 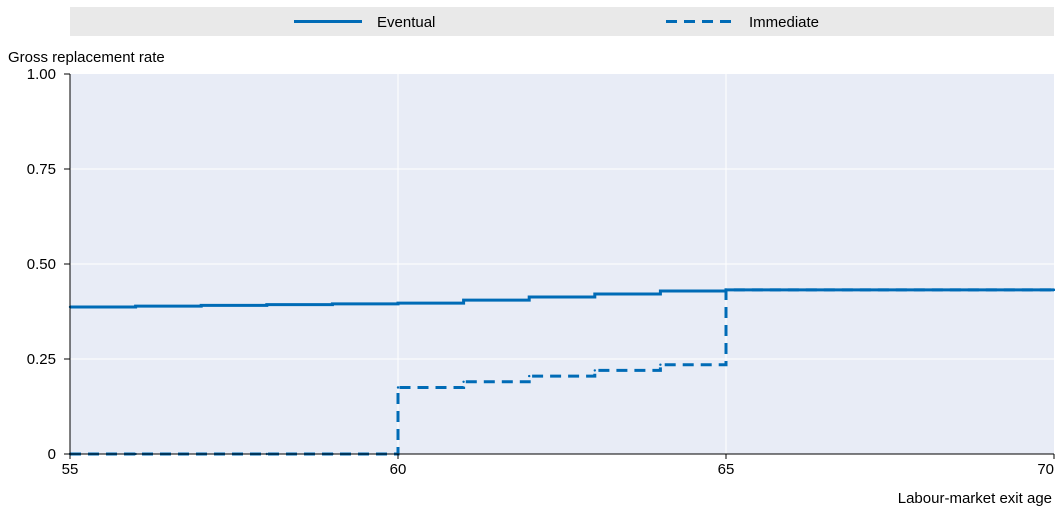 What do you see at coordinates (562, 21) in the screenshot?
I see `legend-background` at bounding box center [562, 21].